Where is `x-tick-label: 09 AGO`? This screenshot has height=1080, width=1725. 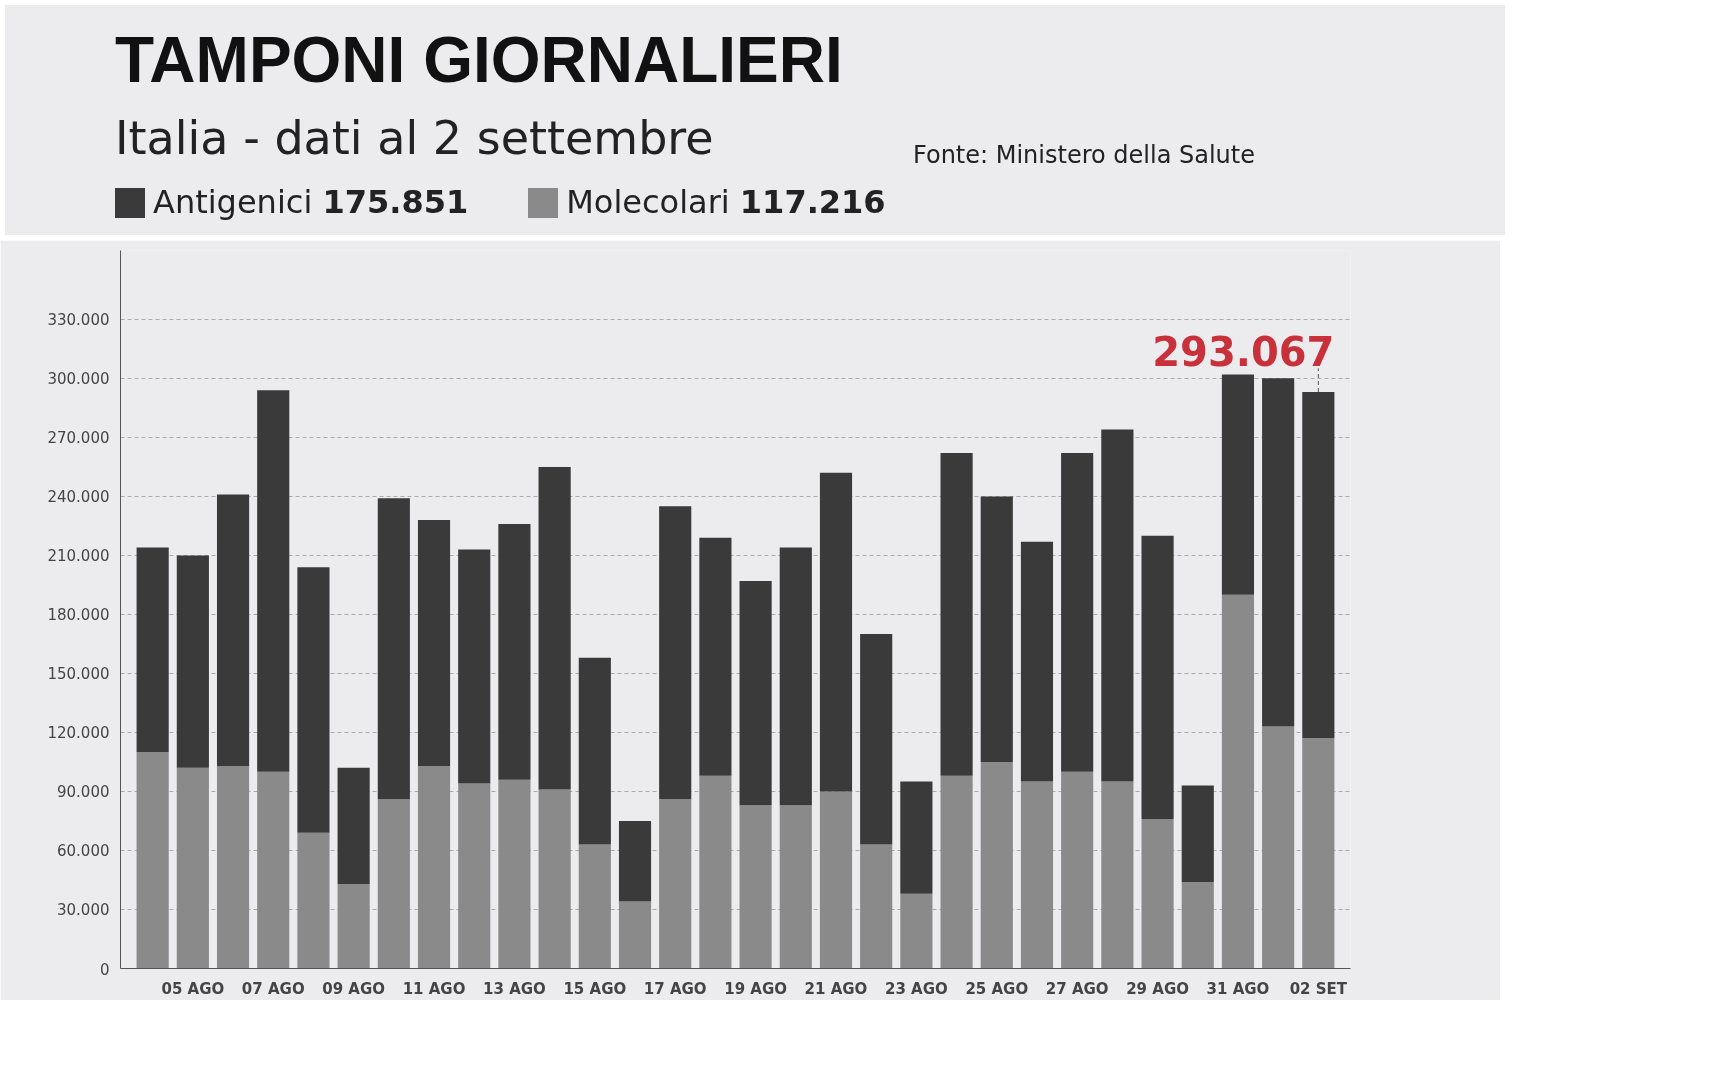 x-tick-label: 09 AGO is located at coordinates (354, 988).